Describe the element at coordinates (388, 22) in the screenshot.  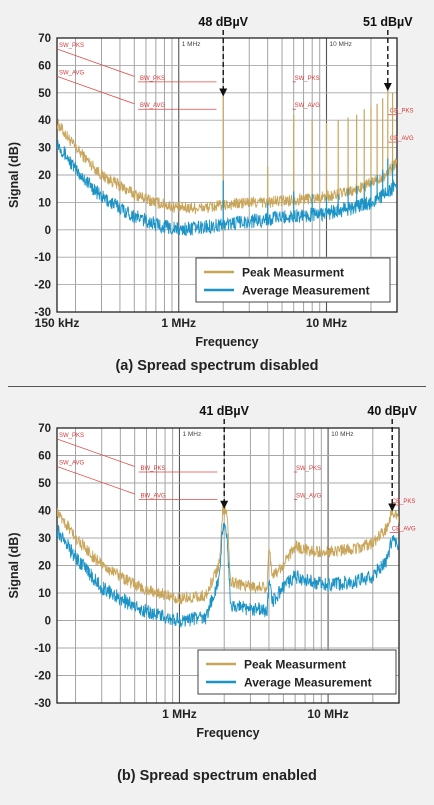
I see `annotation-label: 51 dBµV` at that location.